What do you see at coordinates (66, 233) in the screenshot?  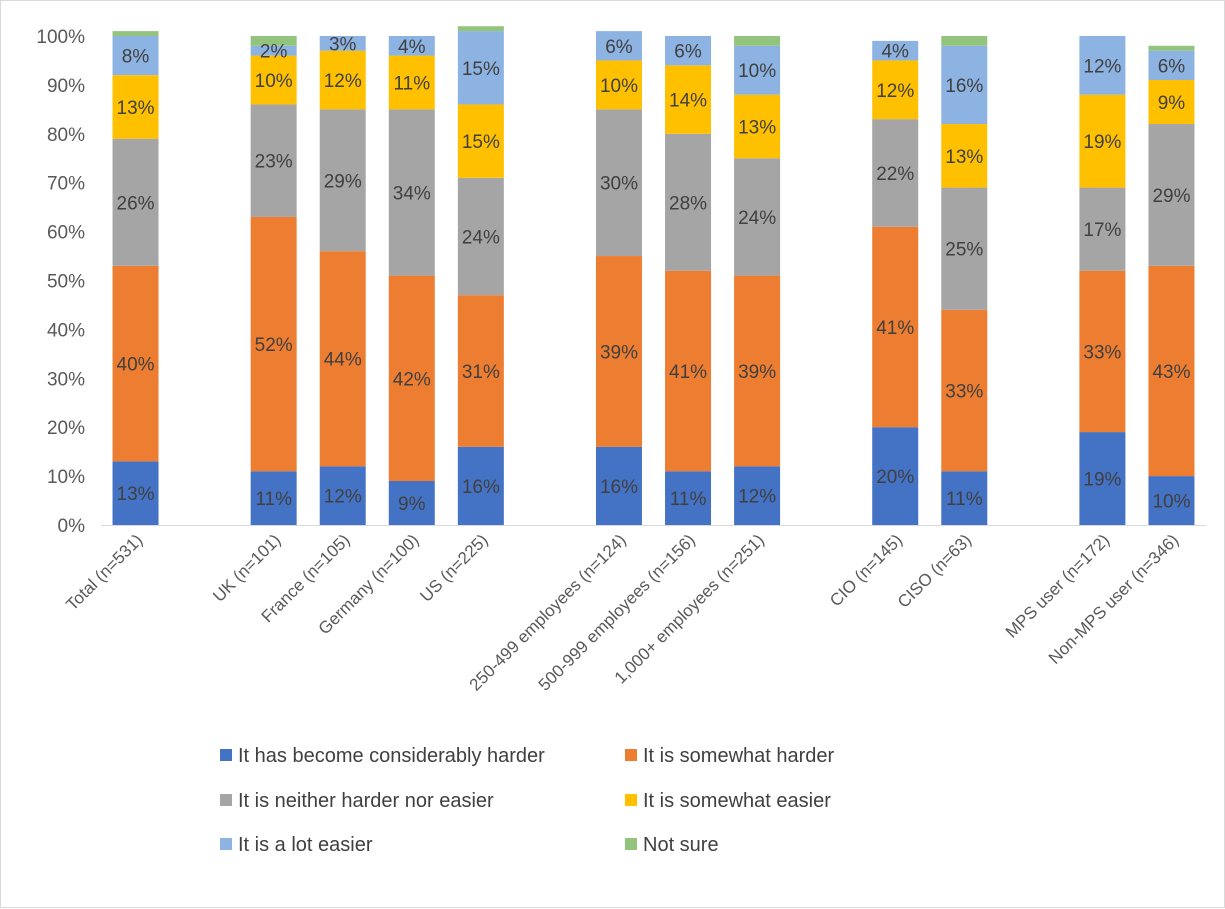 I see `y-tick-label: 60%` at bounding box center [66, 233].